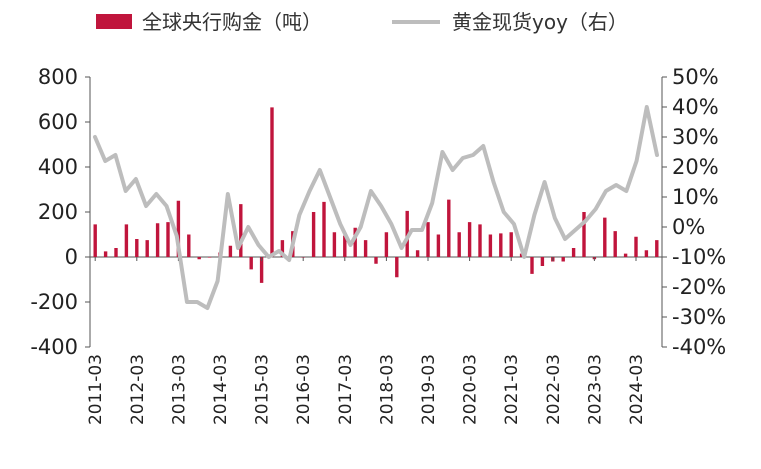  I want to click on x-tick-label: 2013-03, so click(179, 389).